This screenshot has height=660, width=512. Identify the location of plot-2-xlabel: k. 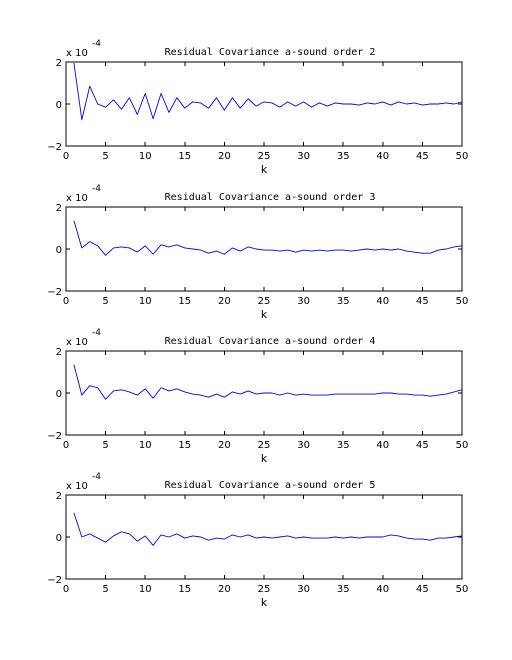
(264, 314).